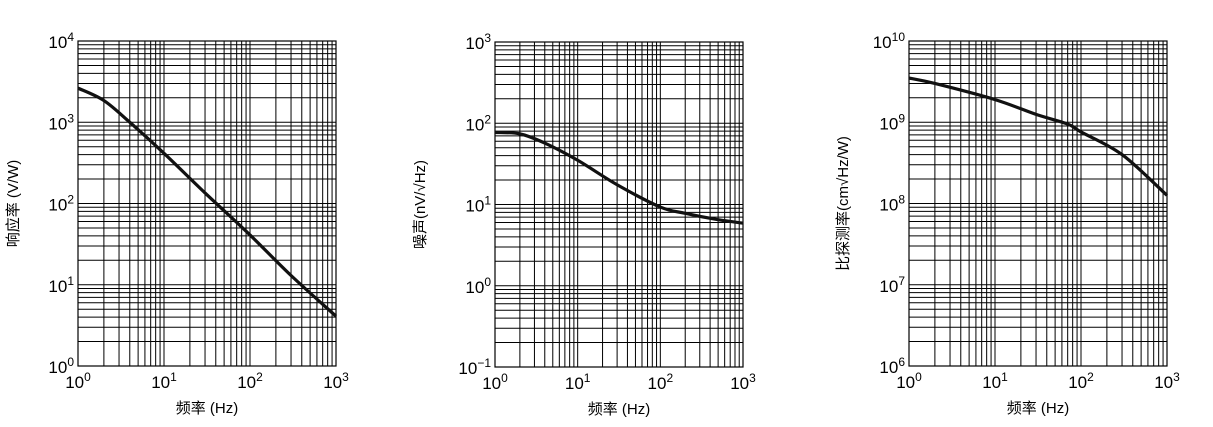  I want to click on y-tick-label: 10⁴, so click(61, 41).